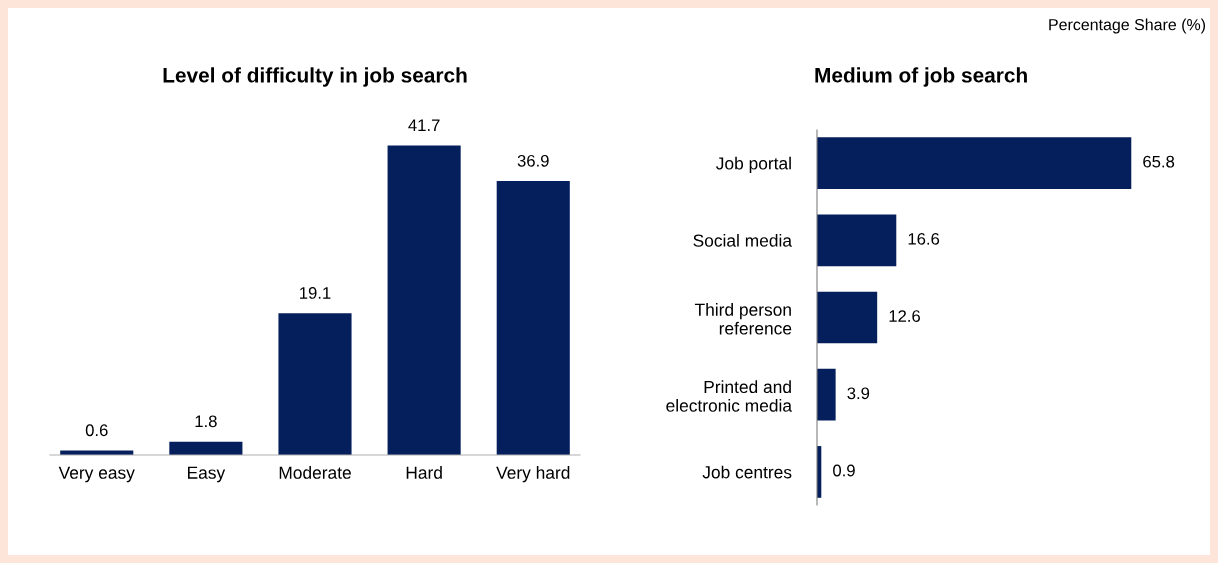 This screenshot has height=563, width=1218. What do you see at coordinates (1127, 26) in the screenshot?
I see `text: Percentage Share (%)` at bounding box center [1127, 26].